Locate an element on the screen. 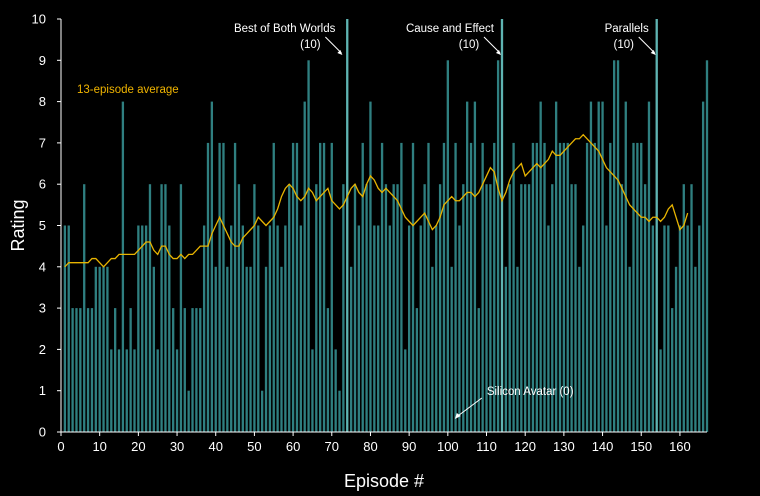  annotation-arrowhead is located at coordinates (653, 52).